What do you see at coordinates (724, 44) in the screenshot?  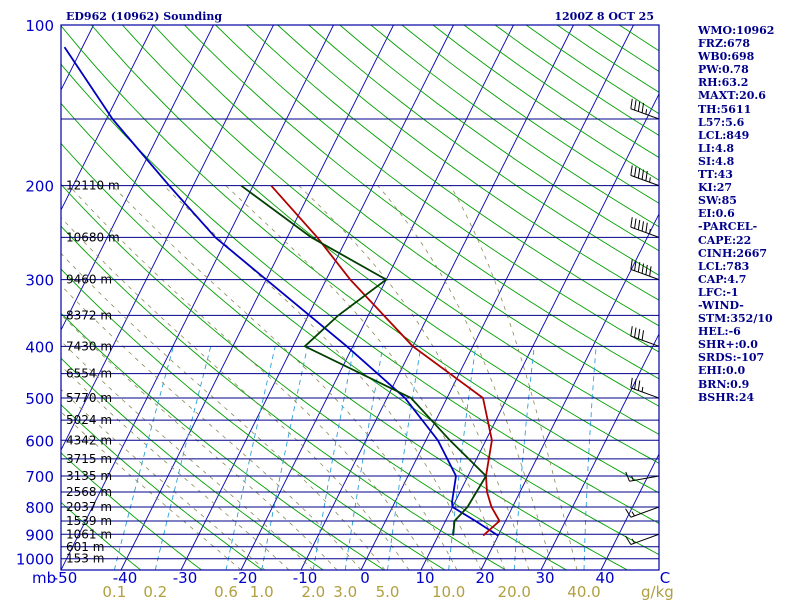 I see `index-row: FRZ:678` at bounding box center [724, 44].